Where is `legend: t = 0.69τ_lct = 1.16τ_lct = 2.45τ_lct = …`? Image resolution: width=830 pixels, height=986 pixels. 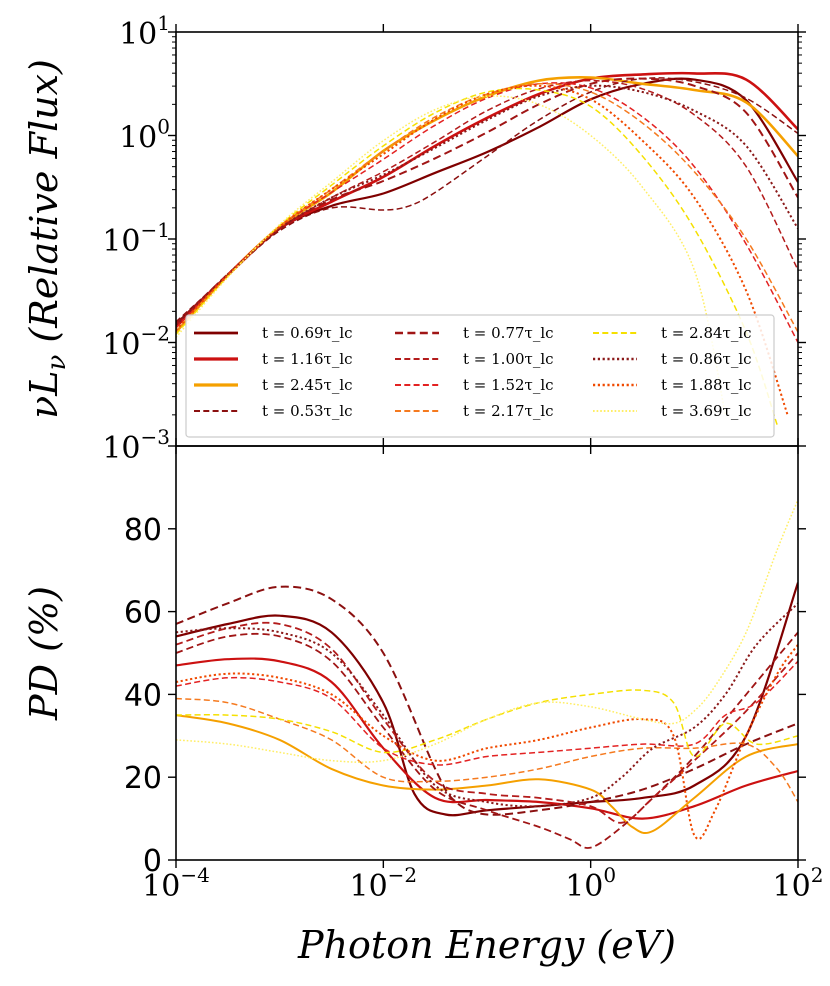
legend: t = 0.69τ_lct = 1.16τ_lct = 2.45τ_lct = … is located at coordinates (480, 376).